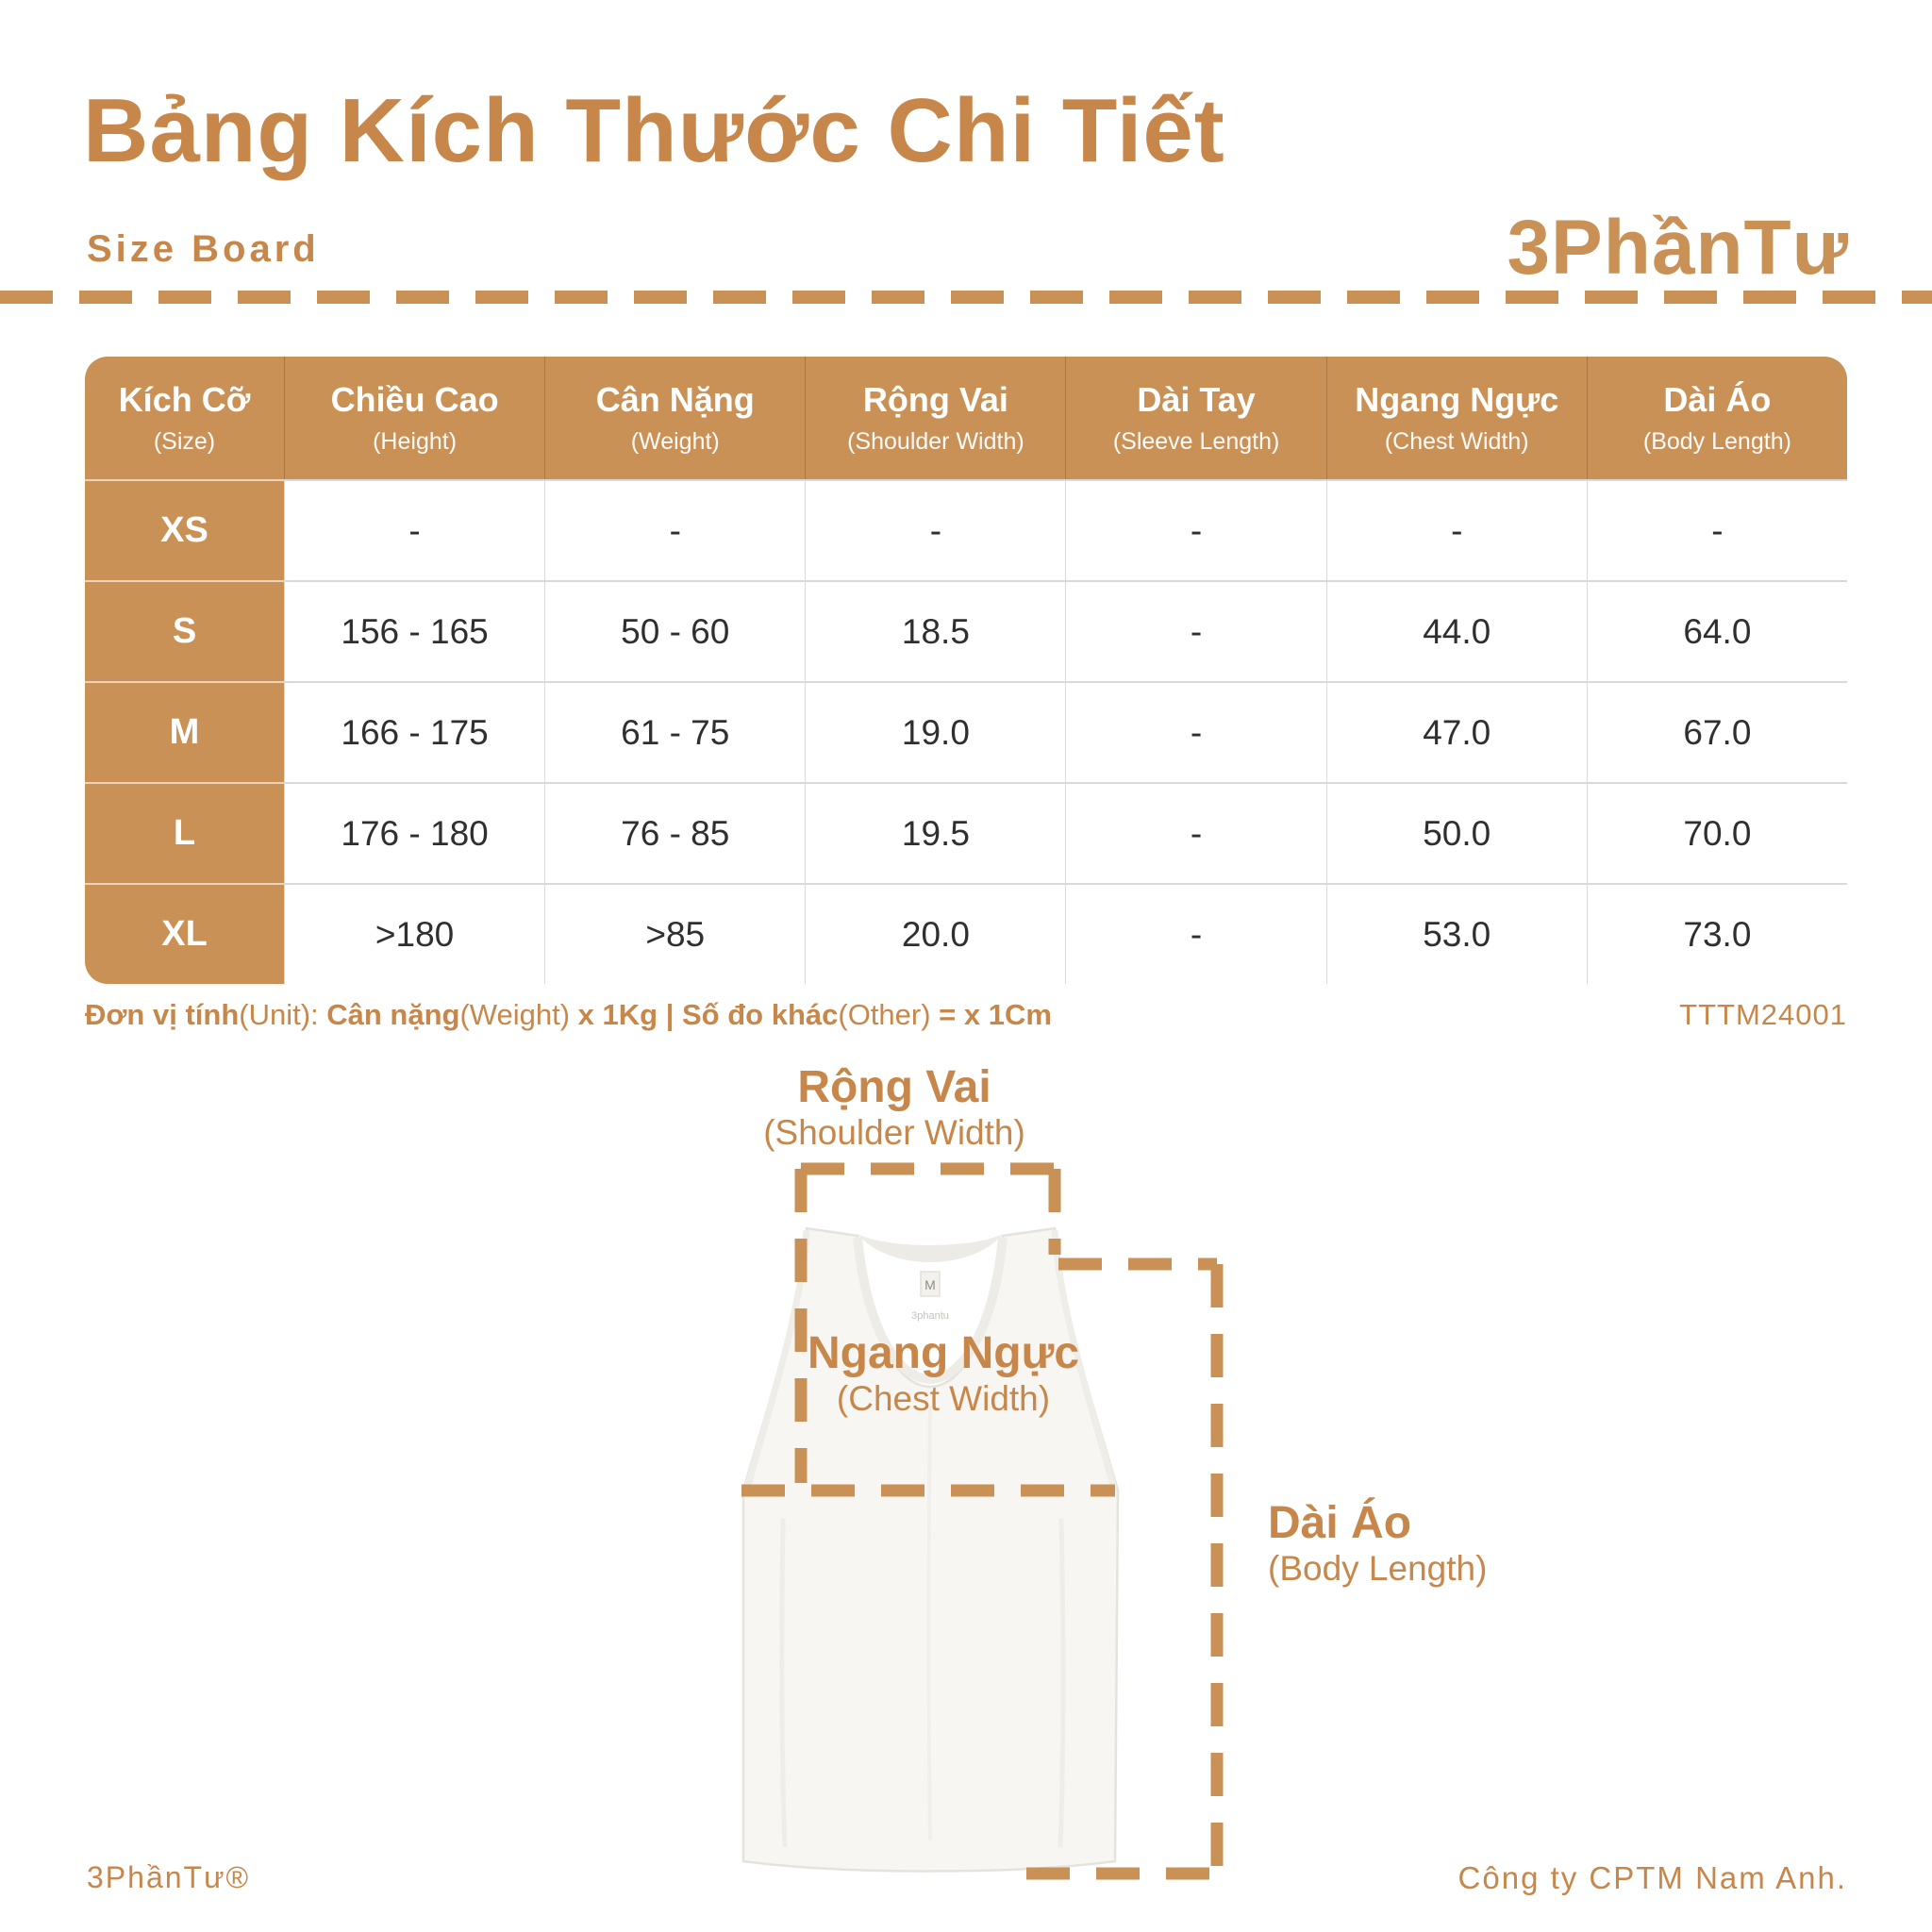 The image size is (1932, 1932). What do you see at coordinates (1456, 933) in the screenshot?
I see `value-cell: 53.0` at bounding box center [1456, 933].